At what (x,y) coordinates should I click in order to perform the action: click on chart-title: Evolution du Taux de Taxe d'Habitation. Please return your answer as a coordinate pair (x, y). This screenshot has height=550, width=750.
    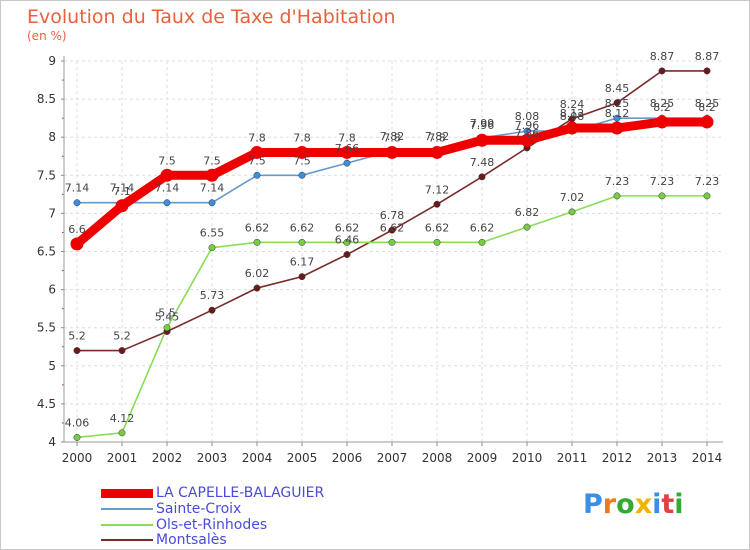
    Looking at the image, I should click on (211, 17).